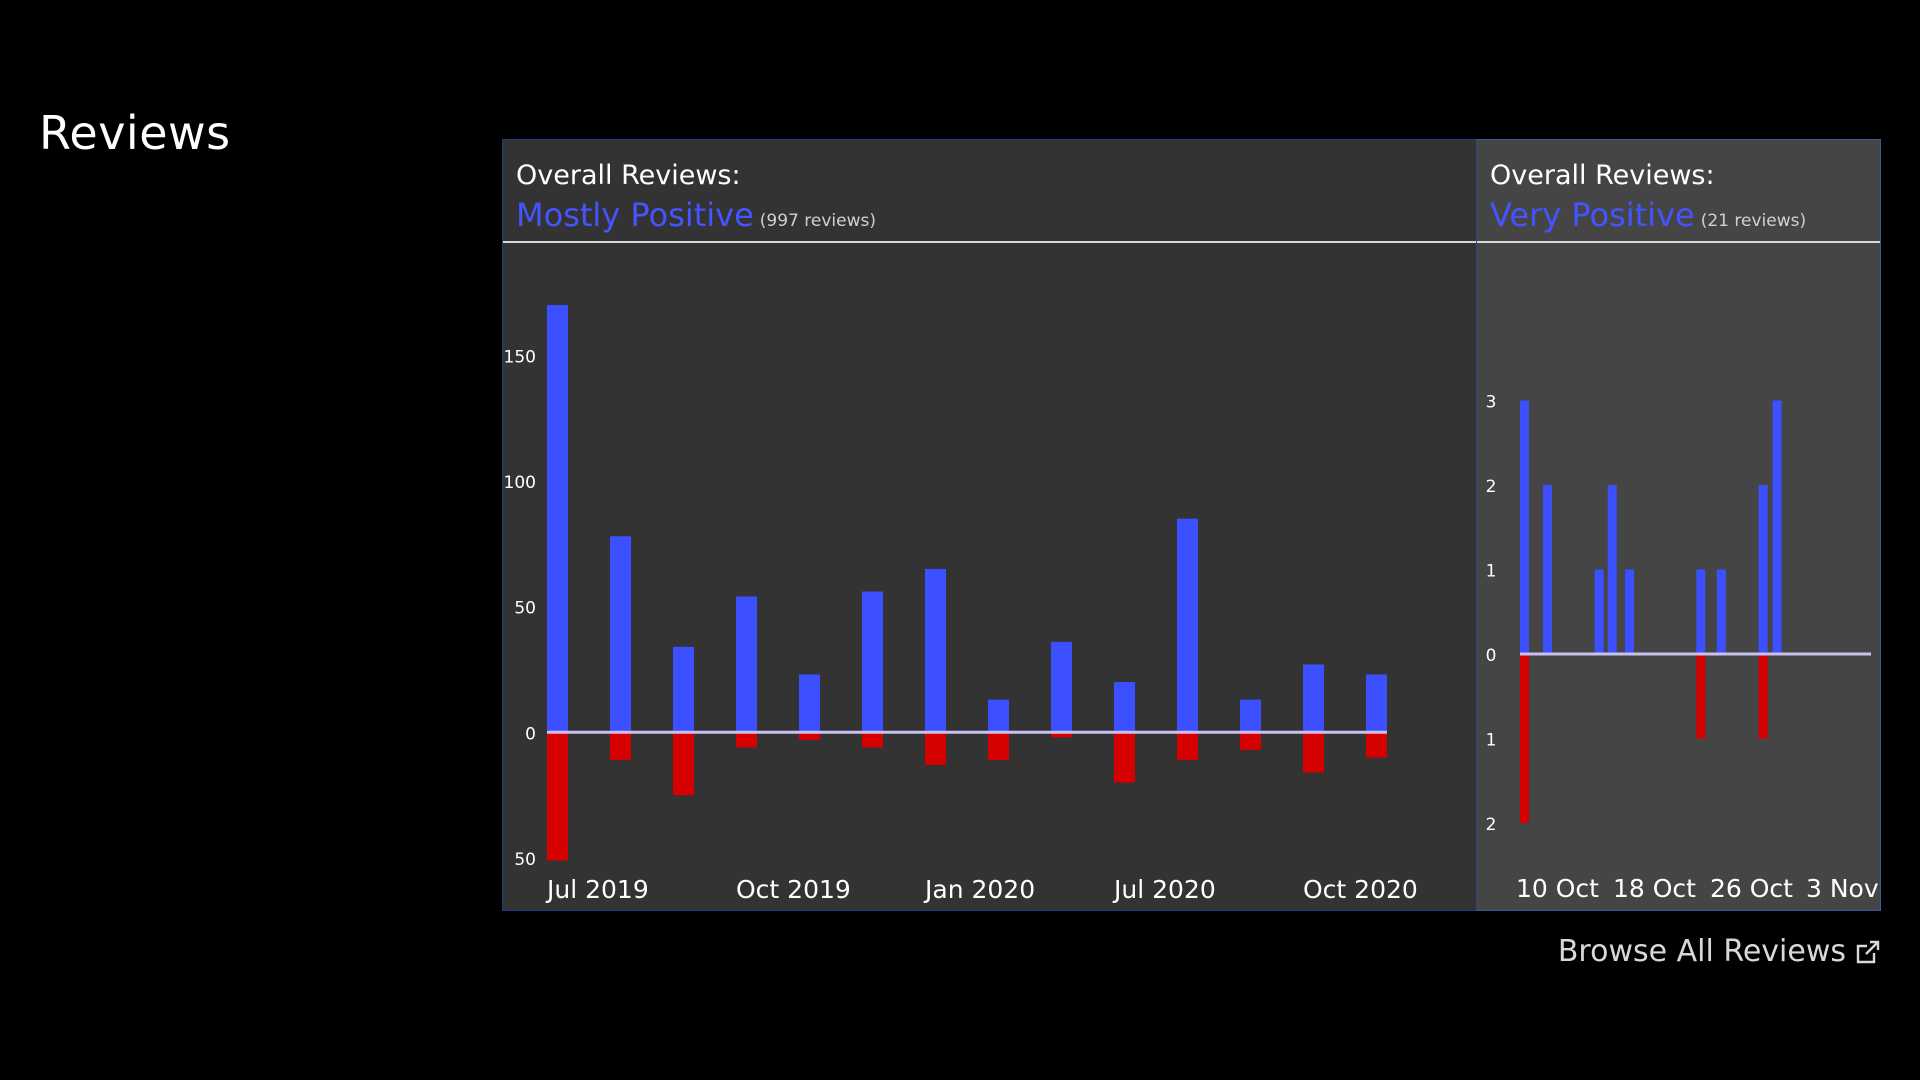  What do you see at coordinates (1491, 403) in the screenshot?
I see `y-tick-label: 3` at bounding box center [1491, 403].